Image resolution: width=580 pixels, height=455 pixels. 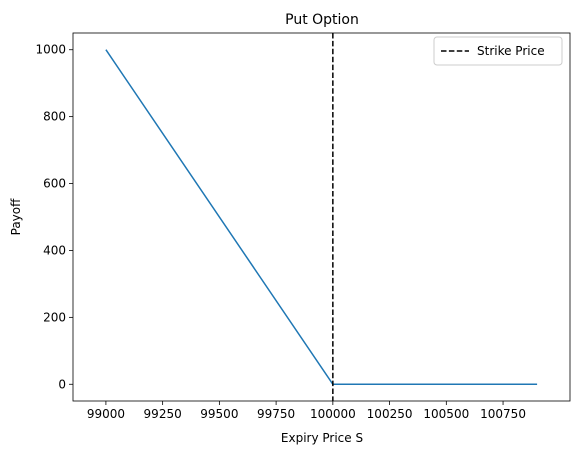 I want to click on y-tick-label: 400, so click(x=54, y=250).